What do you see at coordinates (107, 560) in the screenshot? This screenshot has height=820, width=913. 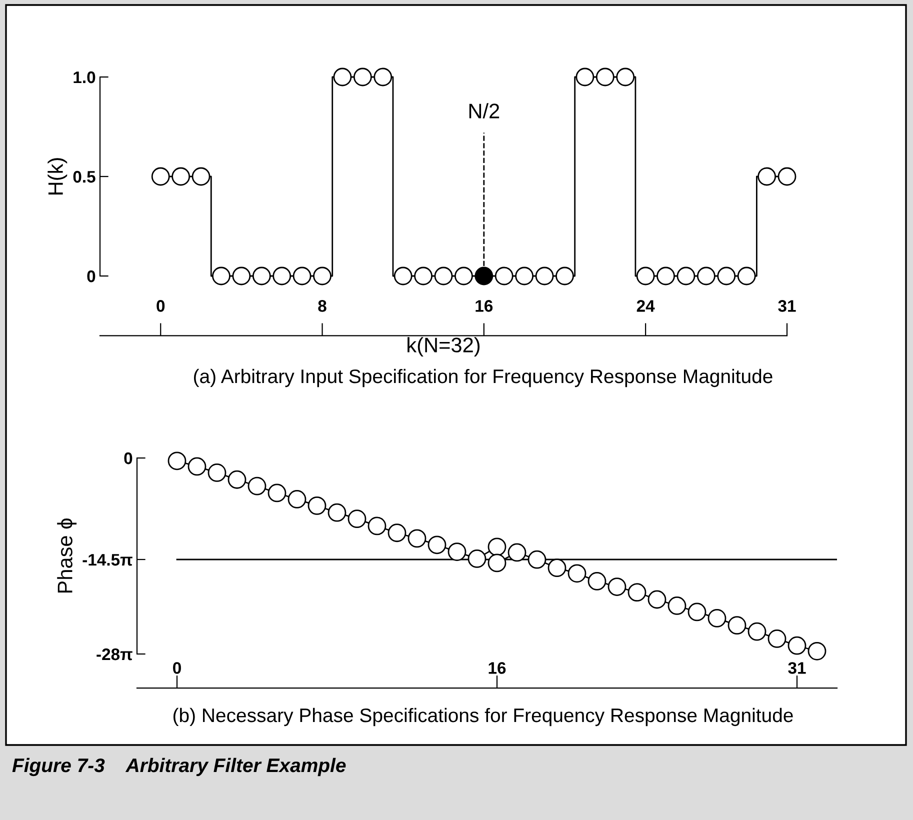 I see `y-tick-label: -14.5π` at bounding box center [107, 560].